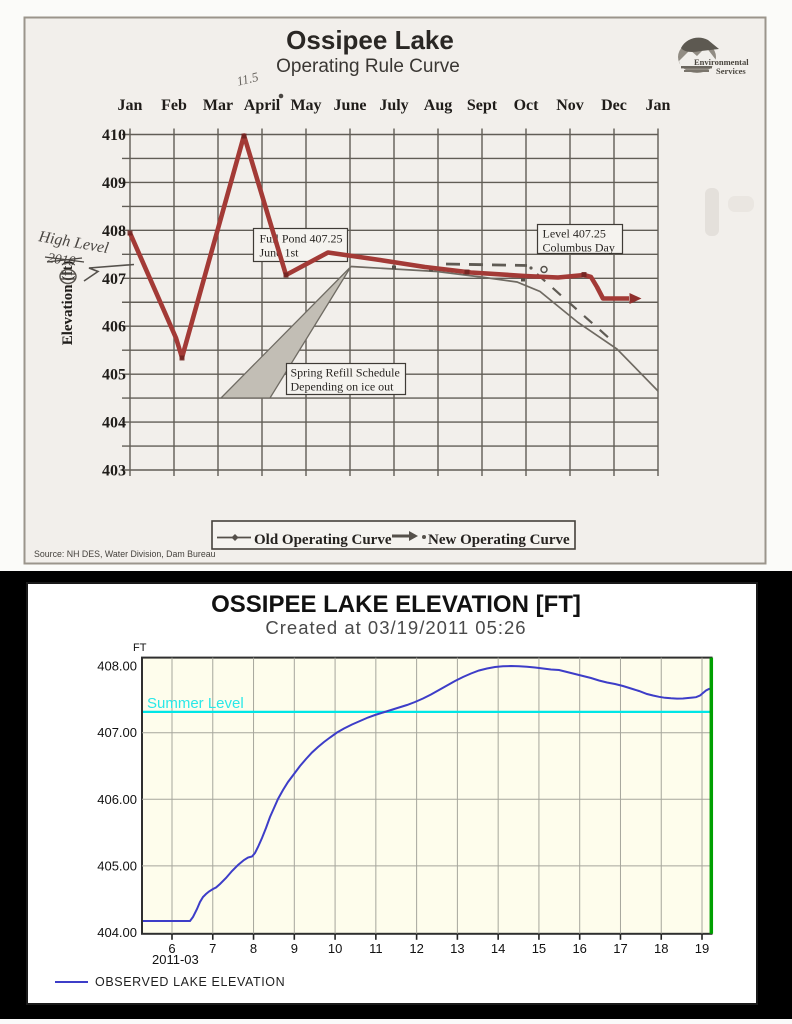 The image size is (792, 1024). I want to click on svg-text: 405.00, so click(117, 865).